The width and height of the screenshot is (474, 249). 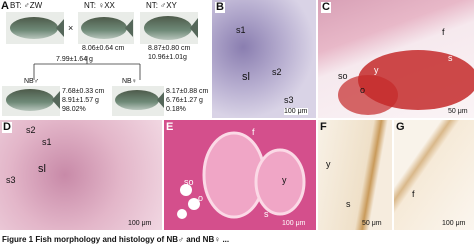 I want to click on offspring-label: NB♂, so click(x=31, y=81).